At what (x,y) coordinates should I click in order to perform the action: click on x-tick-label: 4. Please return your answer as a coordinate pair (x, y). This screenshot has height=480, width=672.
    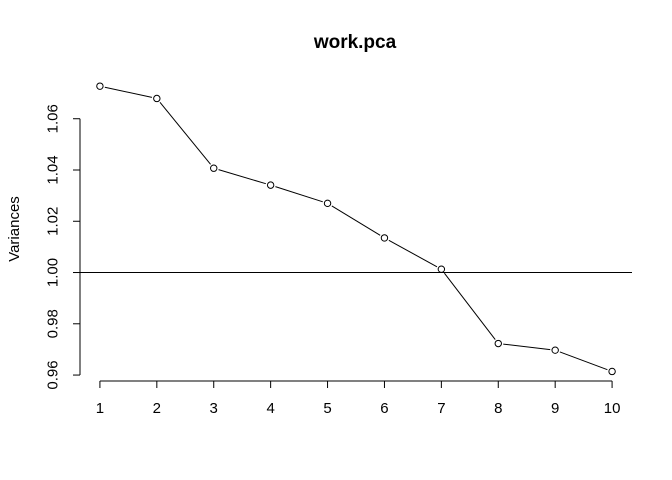
    Looking at the image, I should click on (270, 408).